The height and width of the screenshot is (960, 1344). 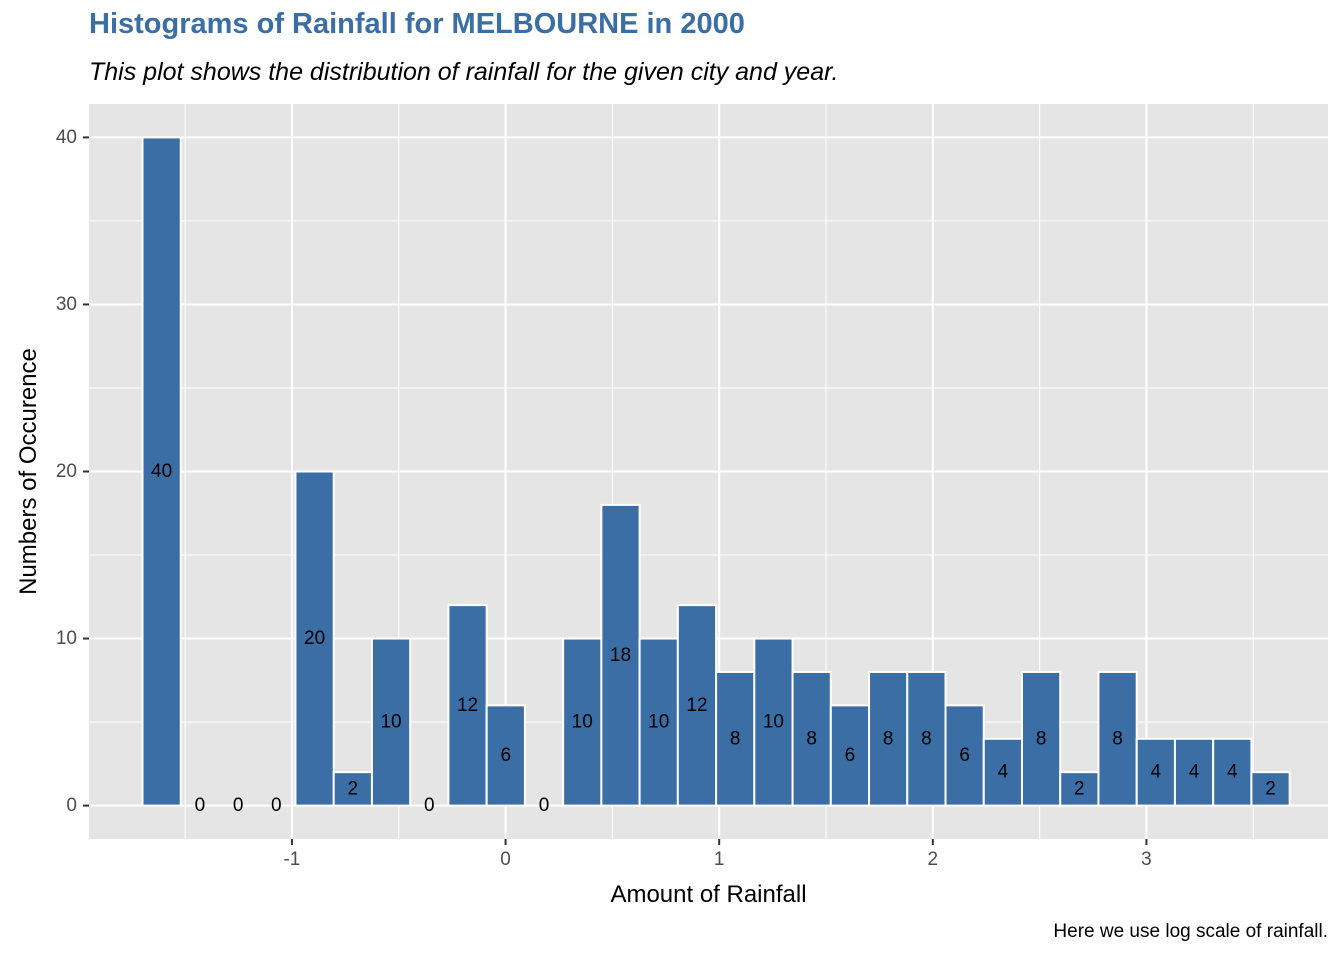 I want to click on bar-count-label: 40, so click(x=161, y=471).